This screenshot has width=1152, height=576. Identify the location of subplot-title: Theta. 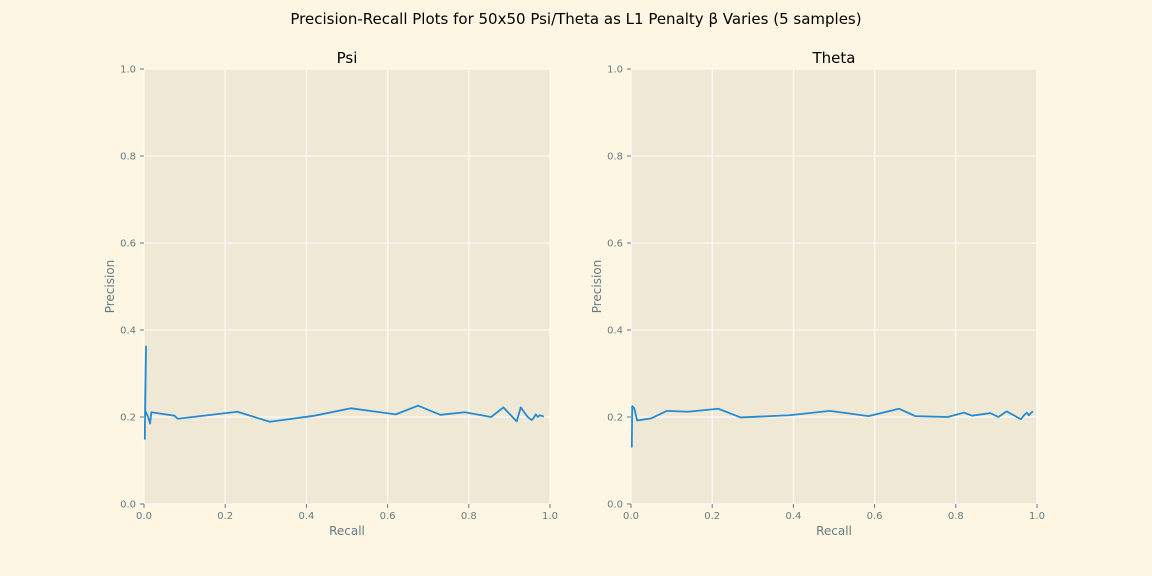
(834, 58).